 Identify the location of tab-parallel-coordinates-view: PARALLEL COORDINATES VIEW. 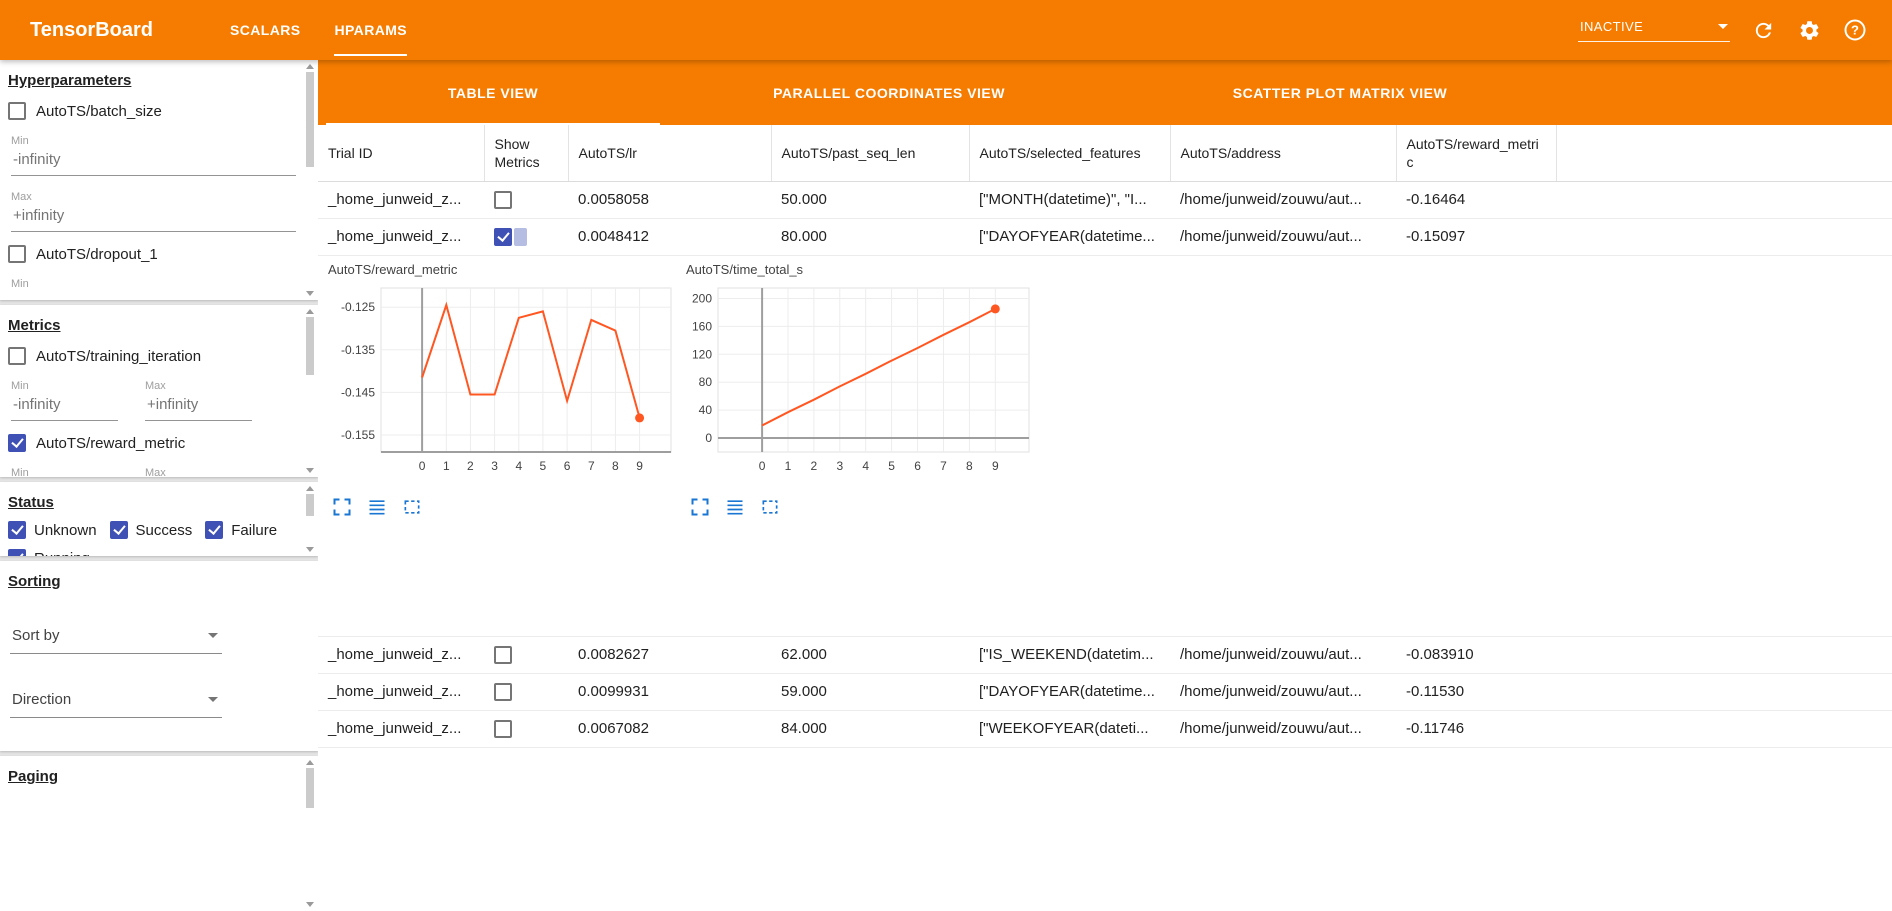
(889, 92).